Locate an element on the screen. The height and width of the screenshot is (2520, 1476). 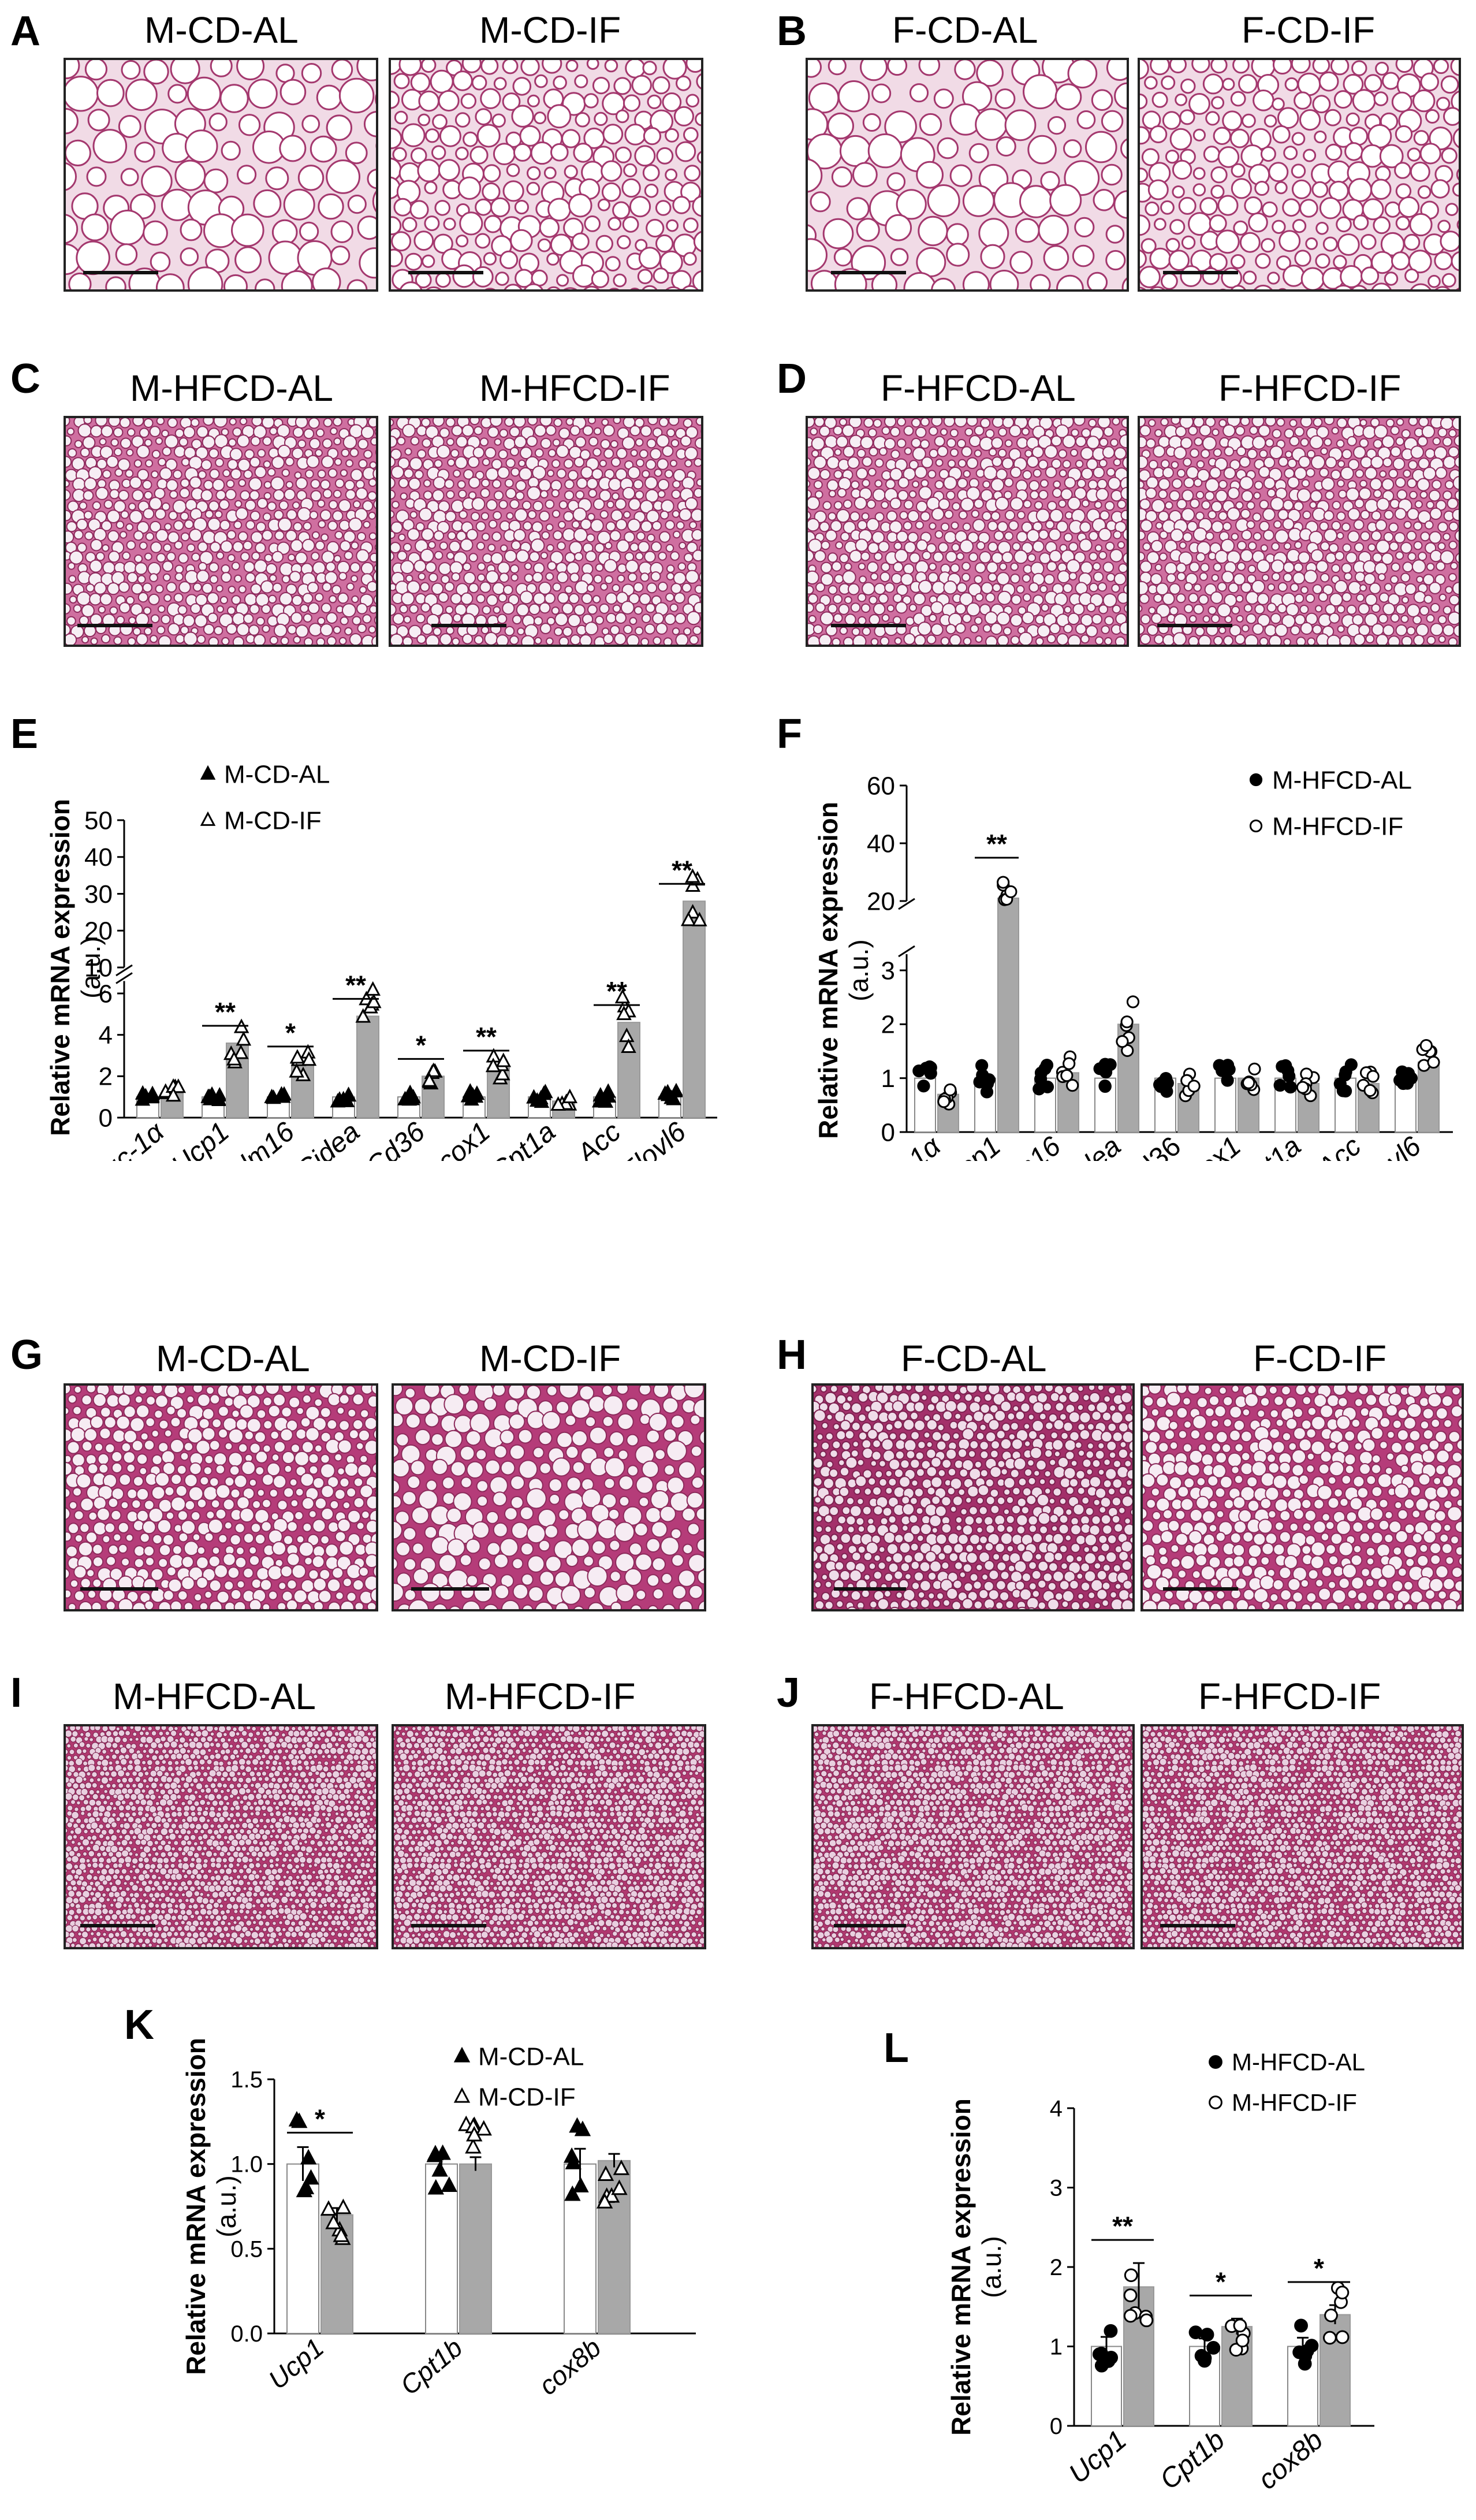
panel-g-left-title: M-CD-AL is located at coordinates (233, 1358).